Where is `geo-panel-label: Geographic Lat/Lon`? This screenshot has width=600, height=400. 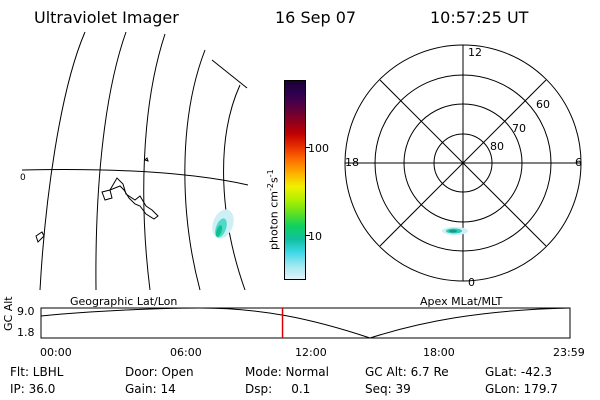
geo-panel-label: Geographic Lat/Lon is located at coordinates (124, 301).